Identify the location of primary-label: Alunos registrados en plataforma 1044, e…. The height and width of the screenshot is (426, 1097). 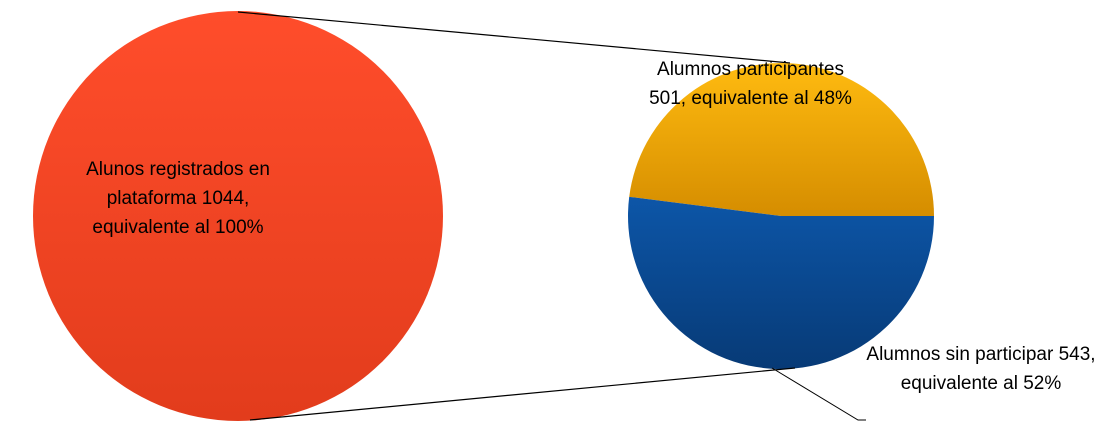
(178, 198).